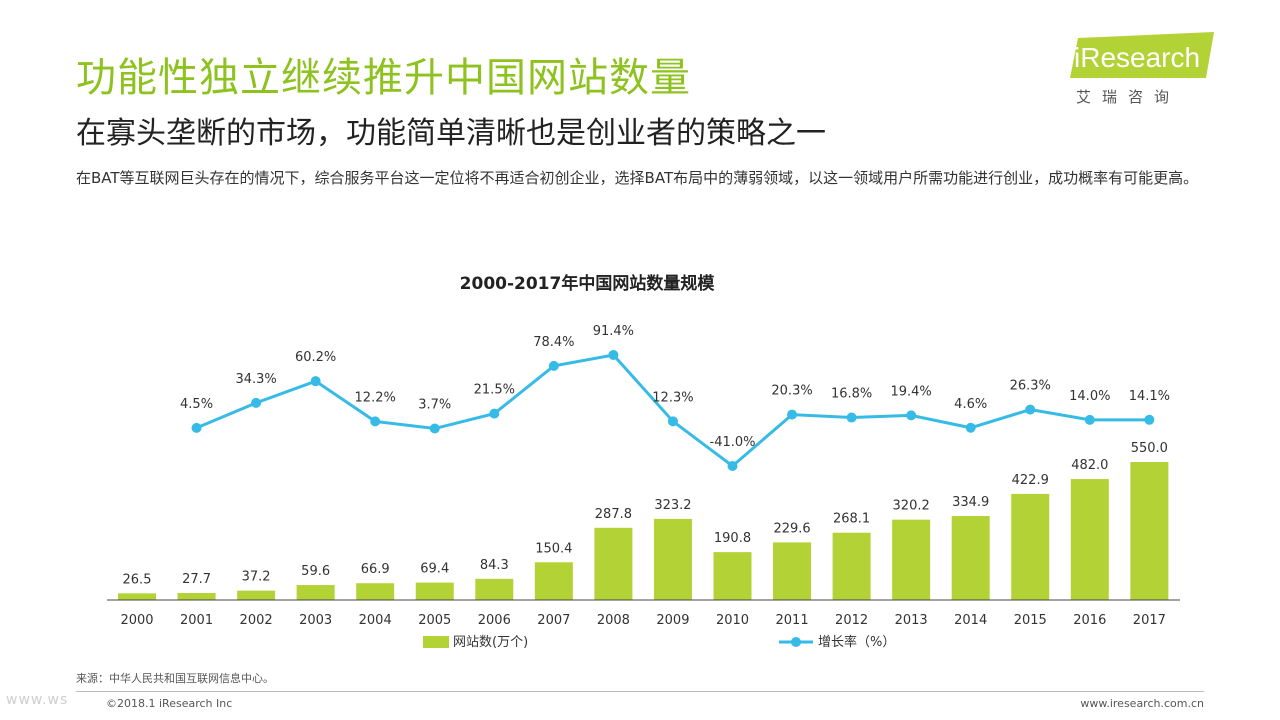 This screenshot has height=720, width=1280. Describe the element at coordinates (970, 427) in the screenshot. I see `growth-point-2014` at that location.